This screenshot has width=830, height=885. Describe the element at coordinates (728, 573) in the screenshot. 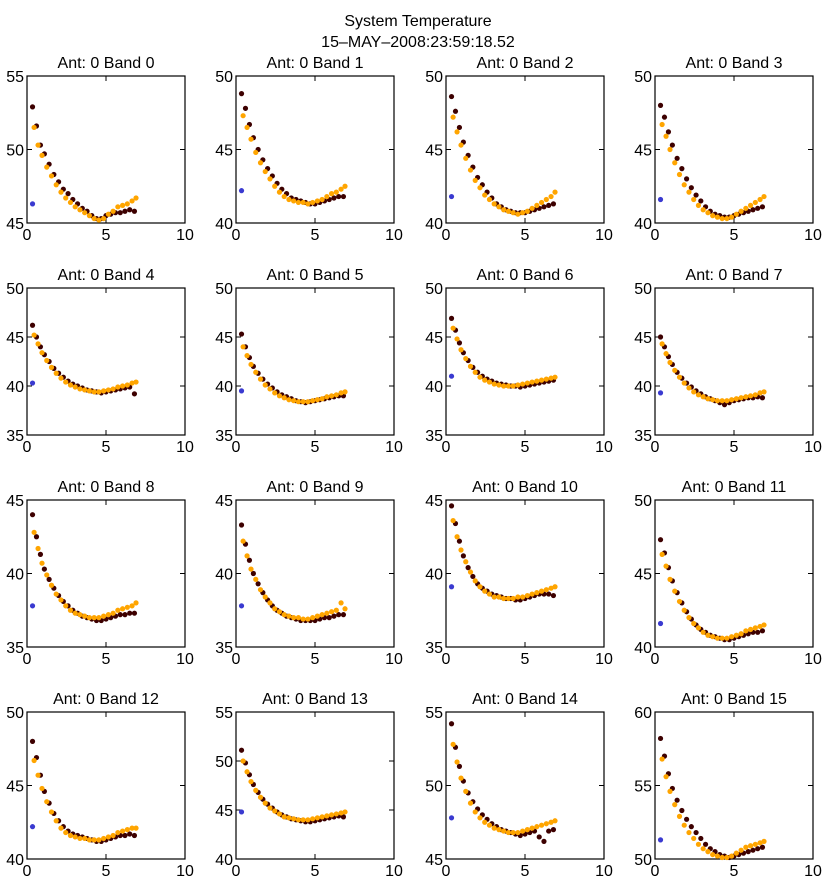

I see `subplot: Ant: 0 Band 11 0 5 10 40 45 50` at that location.